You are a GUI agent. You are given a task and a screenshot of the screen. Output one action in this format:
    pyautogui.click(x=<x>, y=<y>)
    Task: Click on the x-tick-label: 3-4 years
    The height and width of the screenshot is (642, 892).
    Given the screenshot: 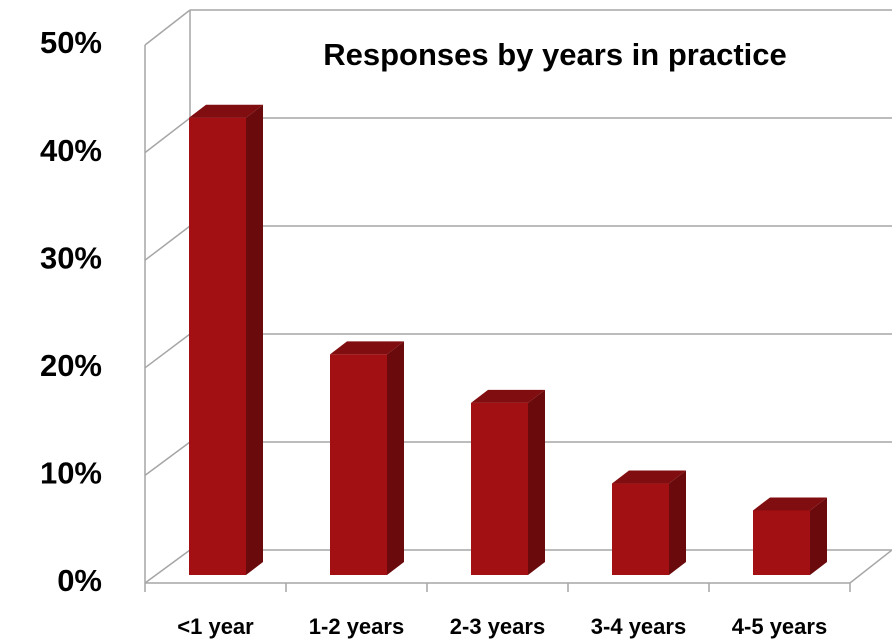 What is the action you would take?
    pyautogui.click(x=638, y=626)
    